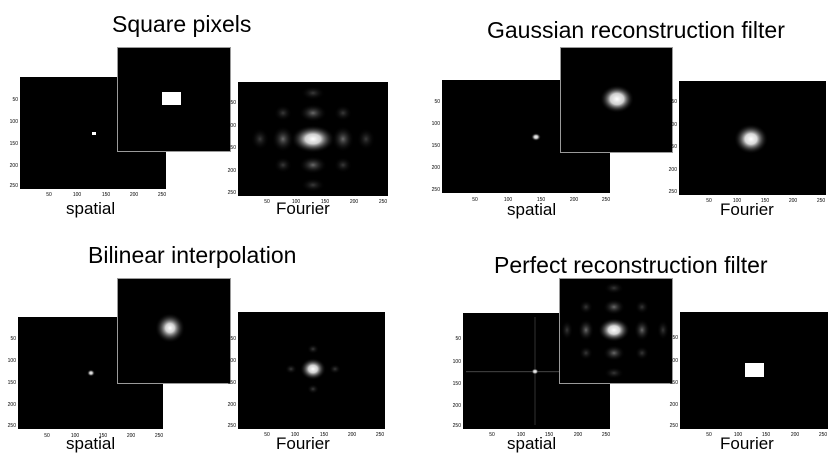 This screenshot has width=837, height=460. Describe the element at coordinates (751, 139) in the screenshot. I see `fourier-blob` at that location.